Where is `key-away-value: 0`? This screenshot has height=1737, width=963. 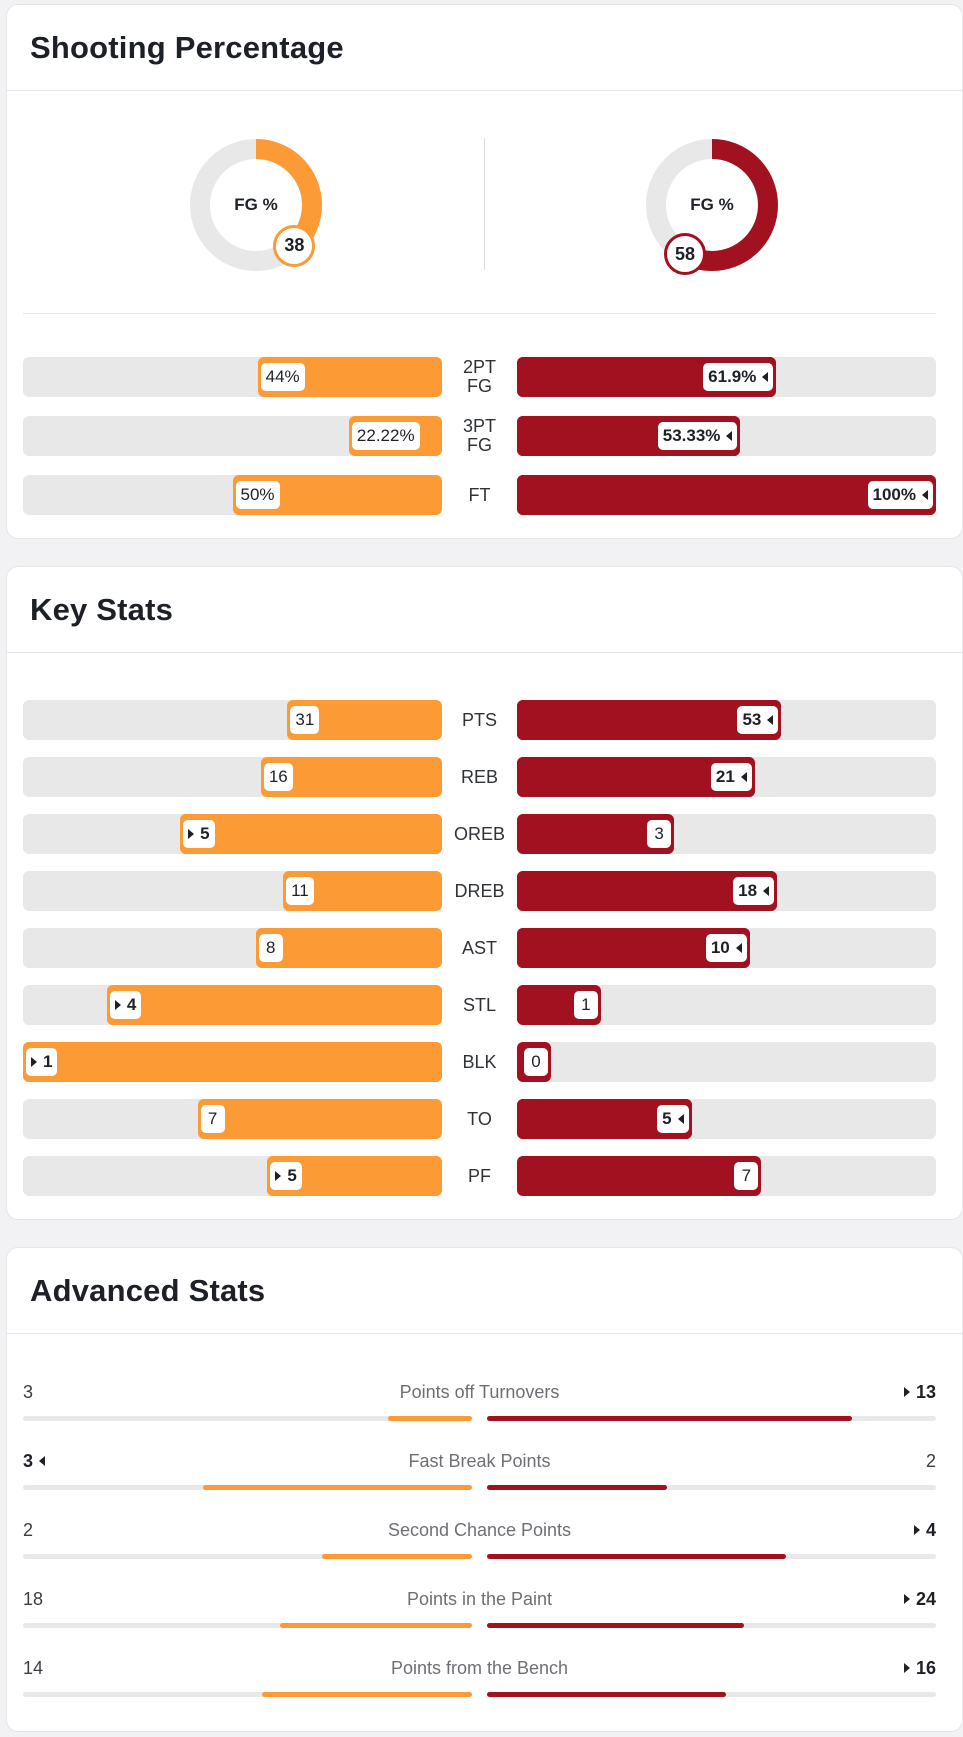 key-away-value: 0 is located at coordinates (536, 1062).